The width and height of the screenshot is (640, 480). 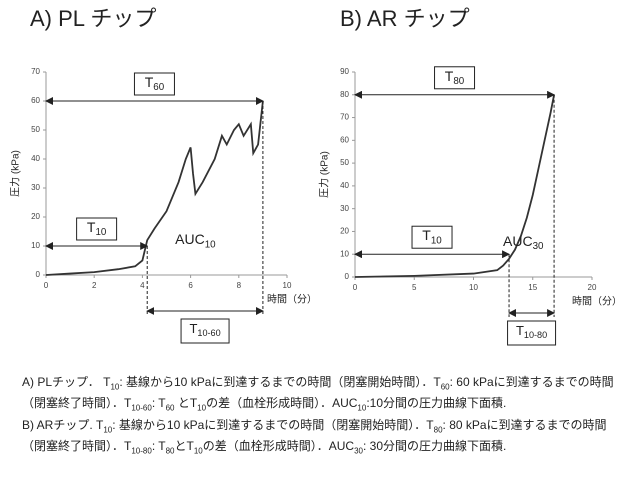 I want to click on level-label: T80, so click(x=455, y=76).